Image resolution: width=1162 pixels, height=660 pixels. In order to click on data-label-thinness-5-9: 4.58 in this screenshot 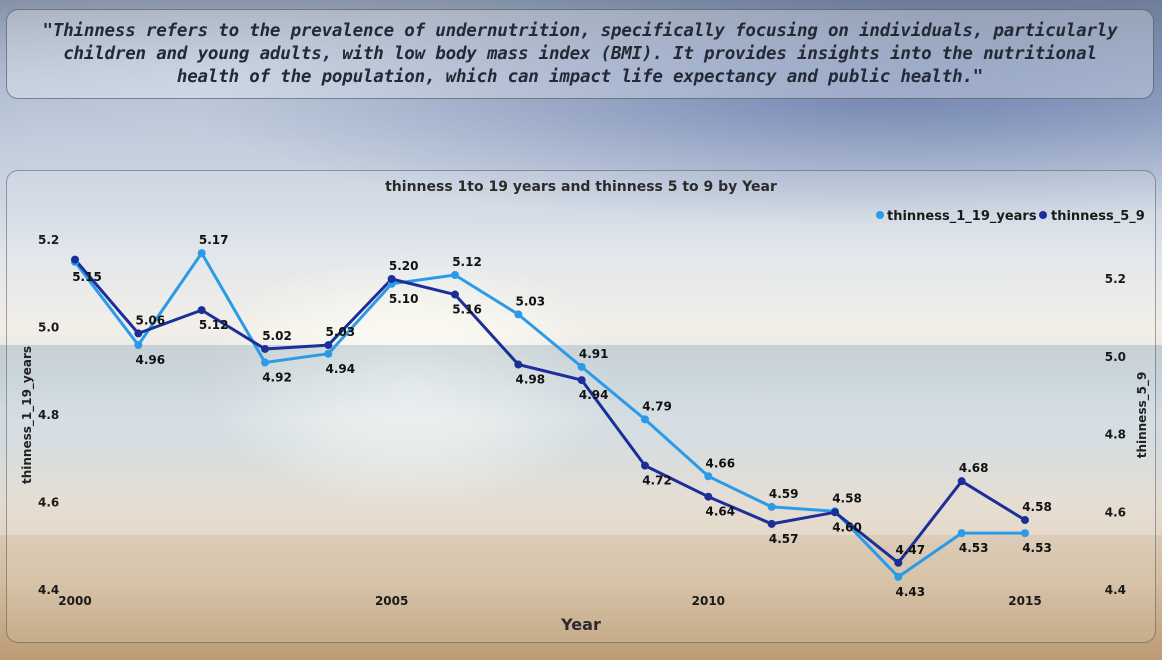, I will do `click(1037, 507)`.